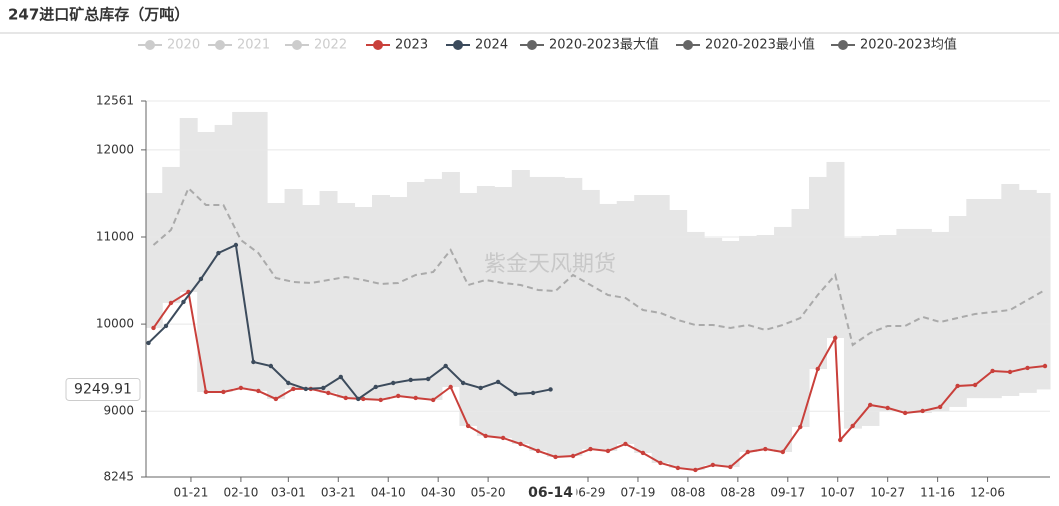 This screenshot has height=506, width=1059. What do you see at coordinates (937, 493) in the screenshot?
I see `x-tick-label: 11-16` at bounding box center [937, 493].